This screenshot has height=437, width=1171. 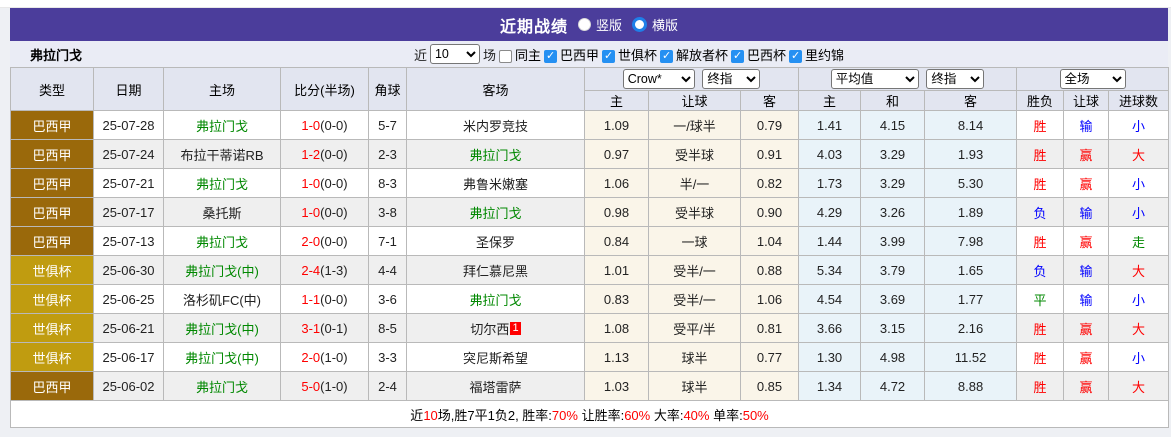 What do you see at coordinates (767, 55) in the screenshot?
I see `league-label: 巴西杯` at bounding box center [767, 55].